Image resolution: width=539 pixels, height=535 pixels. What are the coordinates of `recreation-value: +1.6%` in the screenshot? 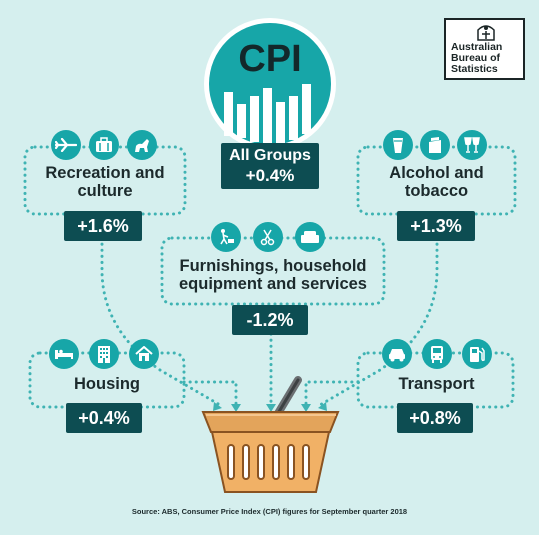 It's located at (103, 226).